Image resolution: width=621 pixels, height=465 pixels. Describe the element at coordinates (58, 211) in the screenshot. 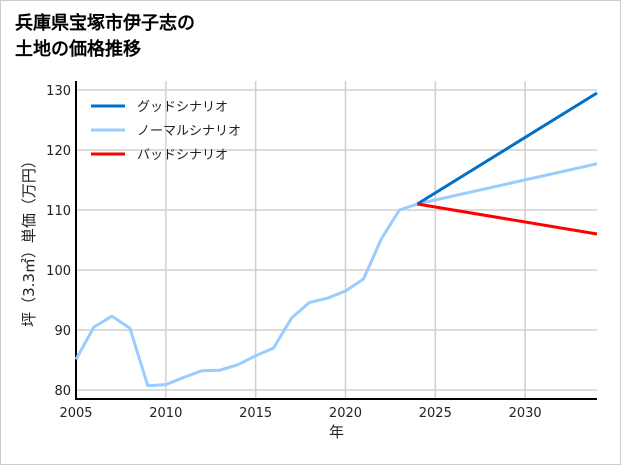

I see `y-tick-label: 110` at that location.